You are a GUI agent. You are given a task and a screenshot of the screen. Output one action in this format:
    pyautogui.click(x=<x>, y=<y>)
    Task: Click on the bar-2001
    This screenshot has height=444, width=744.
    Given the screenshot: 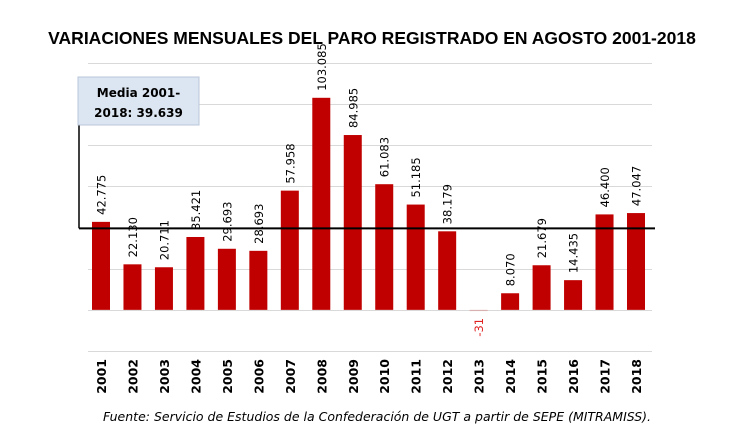 What is the action you would take?
    pyautogui.click(x=101, y=265)
    